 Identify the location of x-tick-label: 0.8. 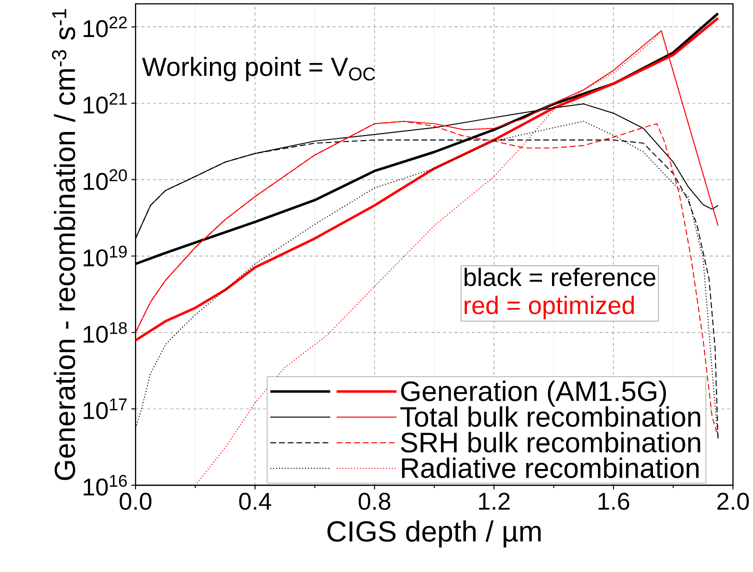
(374, 501).